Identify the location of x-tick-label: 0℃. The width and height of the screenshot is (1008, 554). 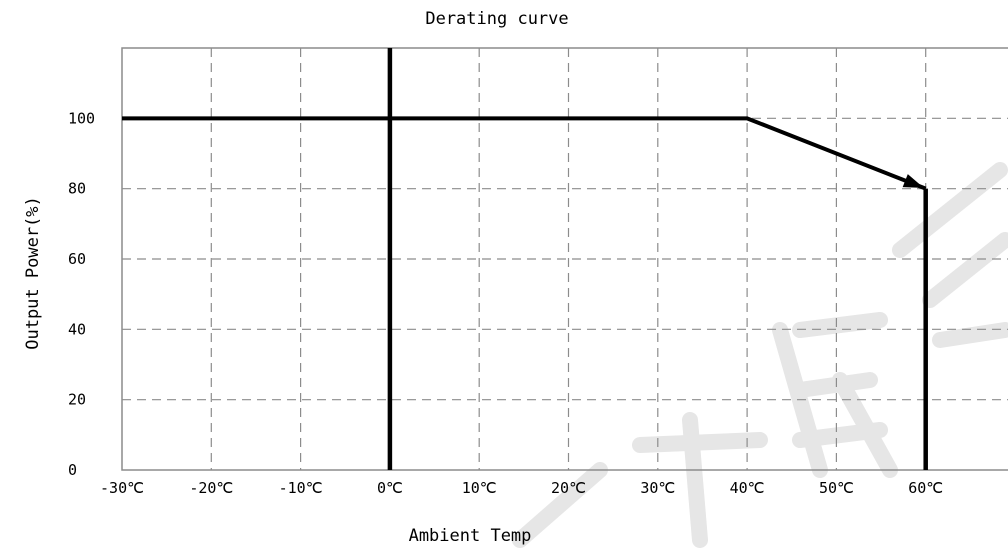
(390, 488).